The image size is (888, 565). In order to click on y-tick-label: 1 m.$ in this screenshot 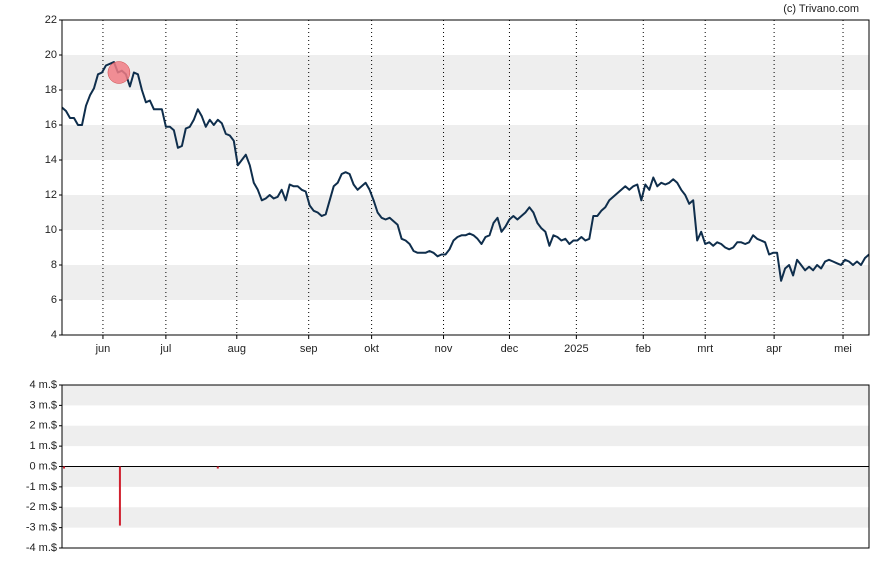, I will do `click(43, 446)`.